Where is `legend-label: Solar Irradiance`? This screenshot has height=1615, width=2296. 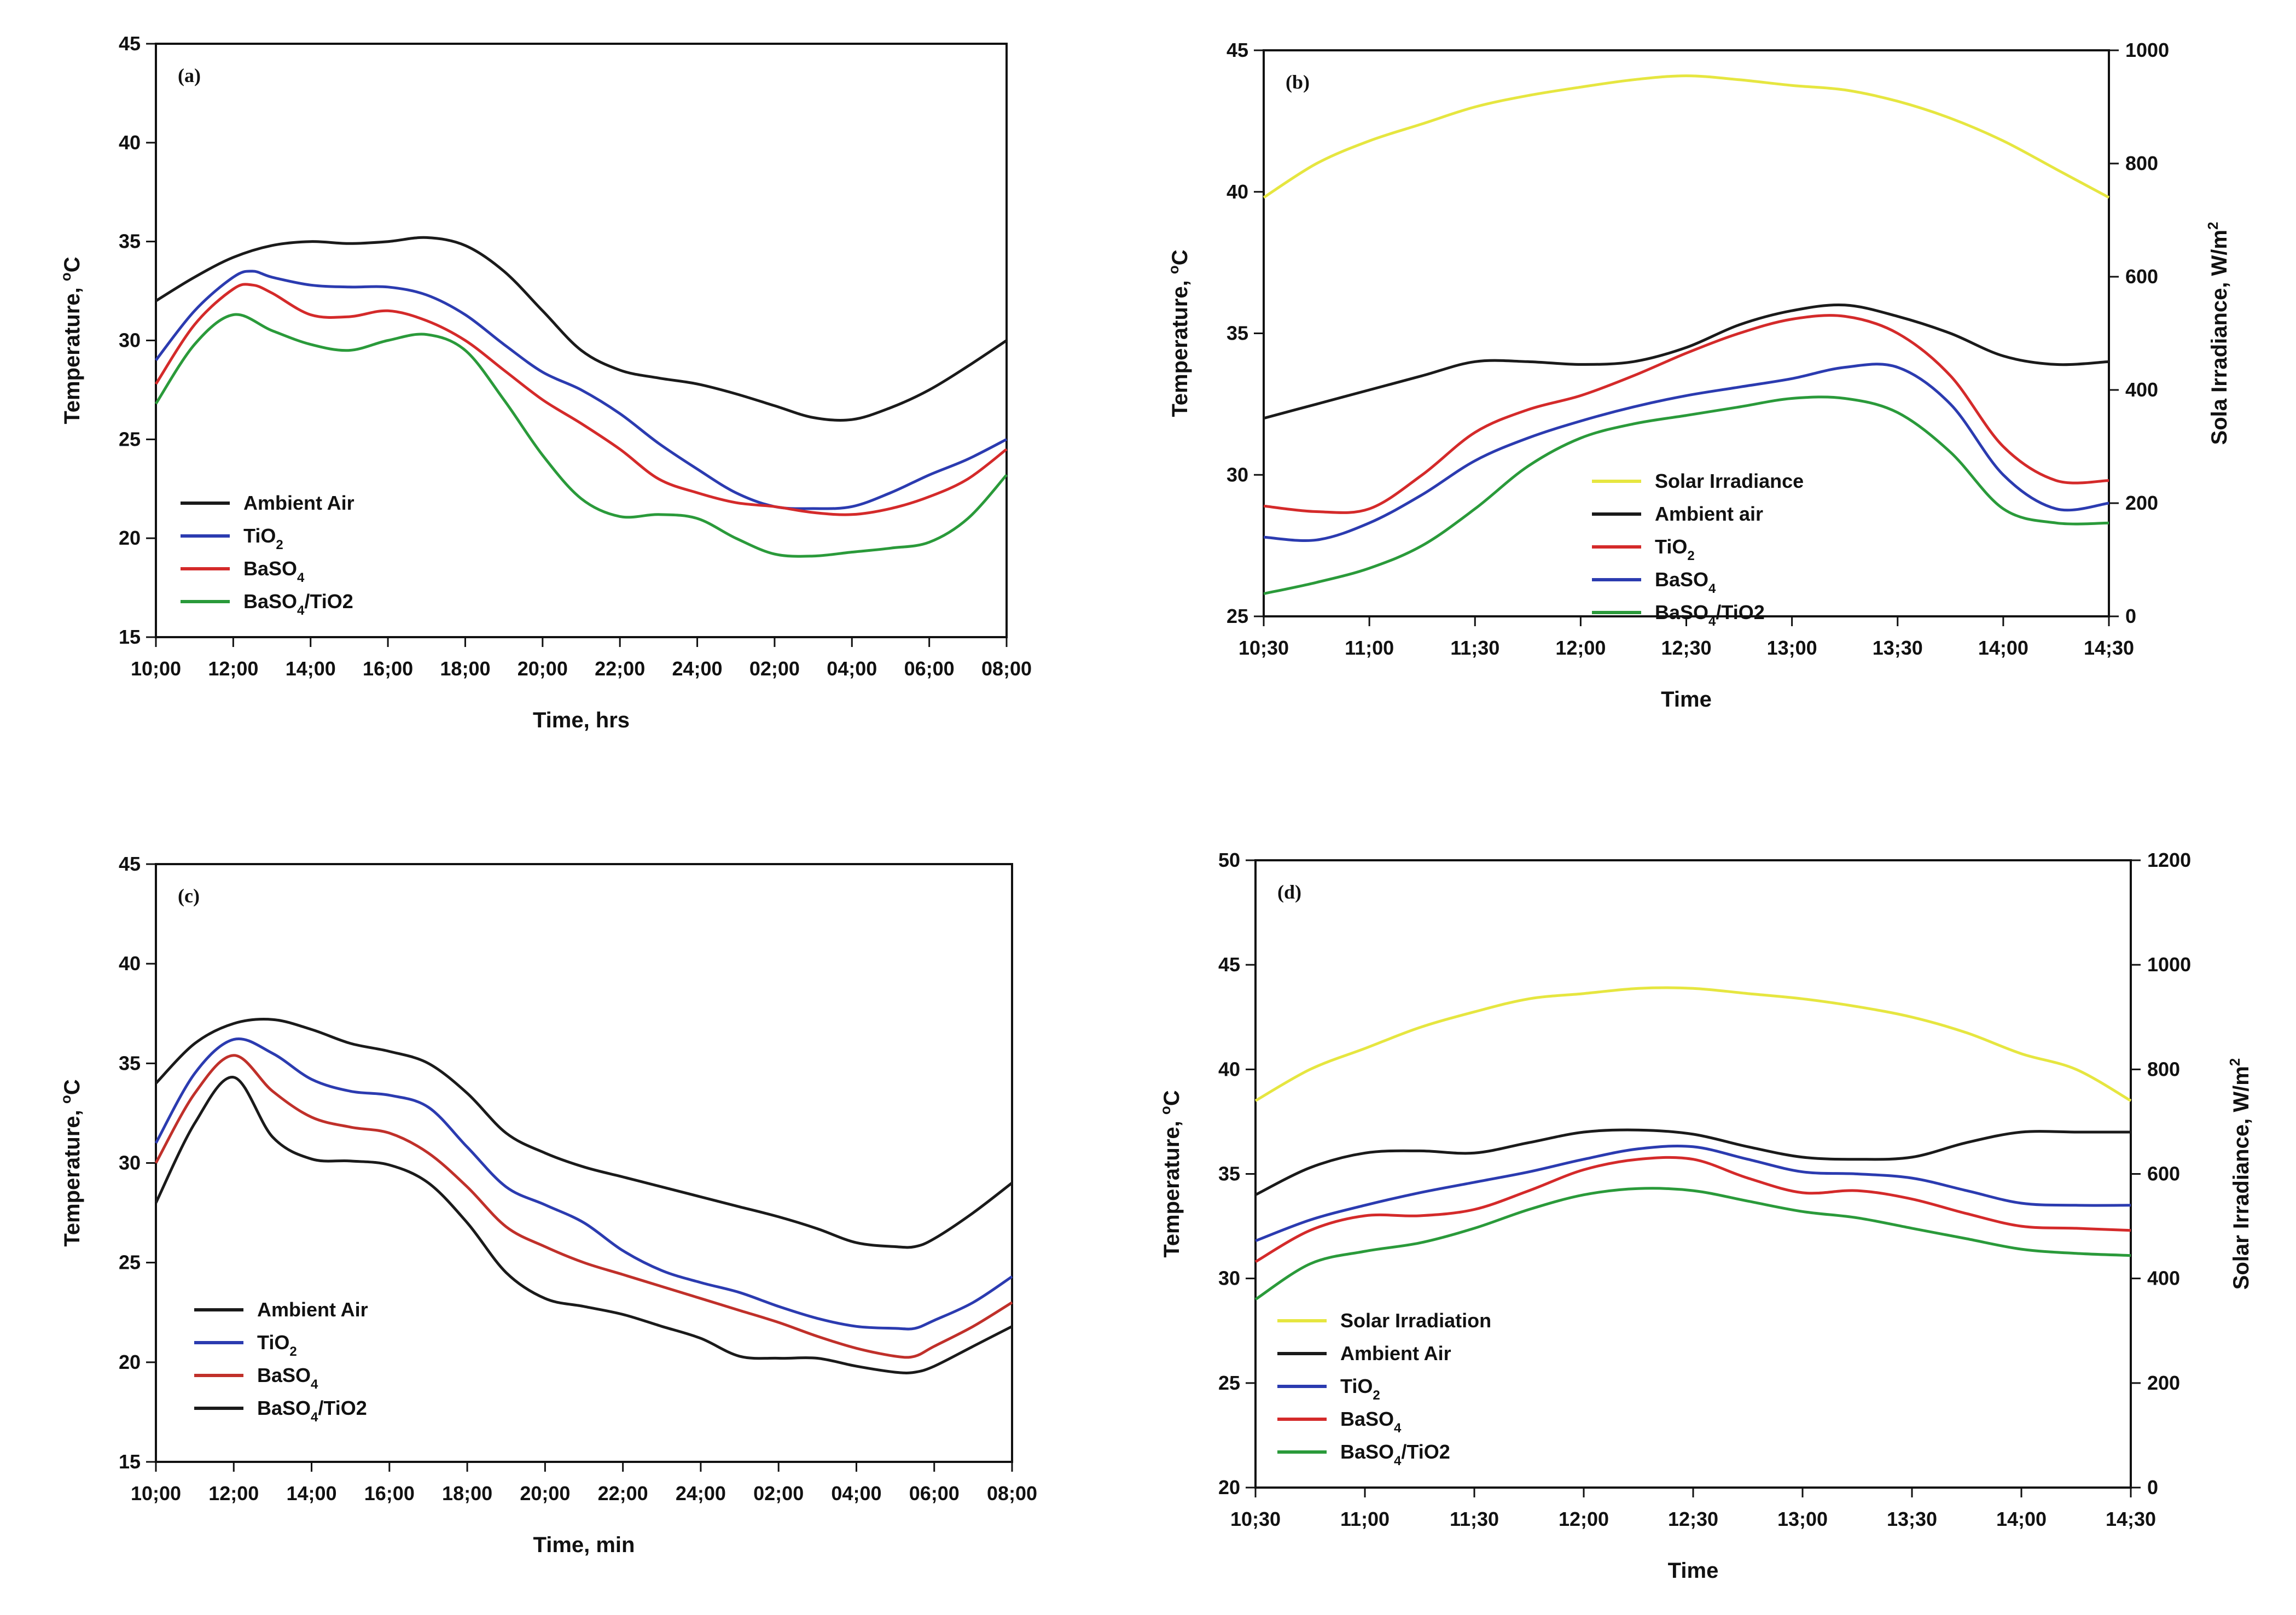
legend-label: Solar Irradiance is located at coordinates (1729, 481).